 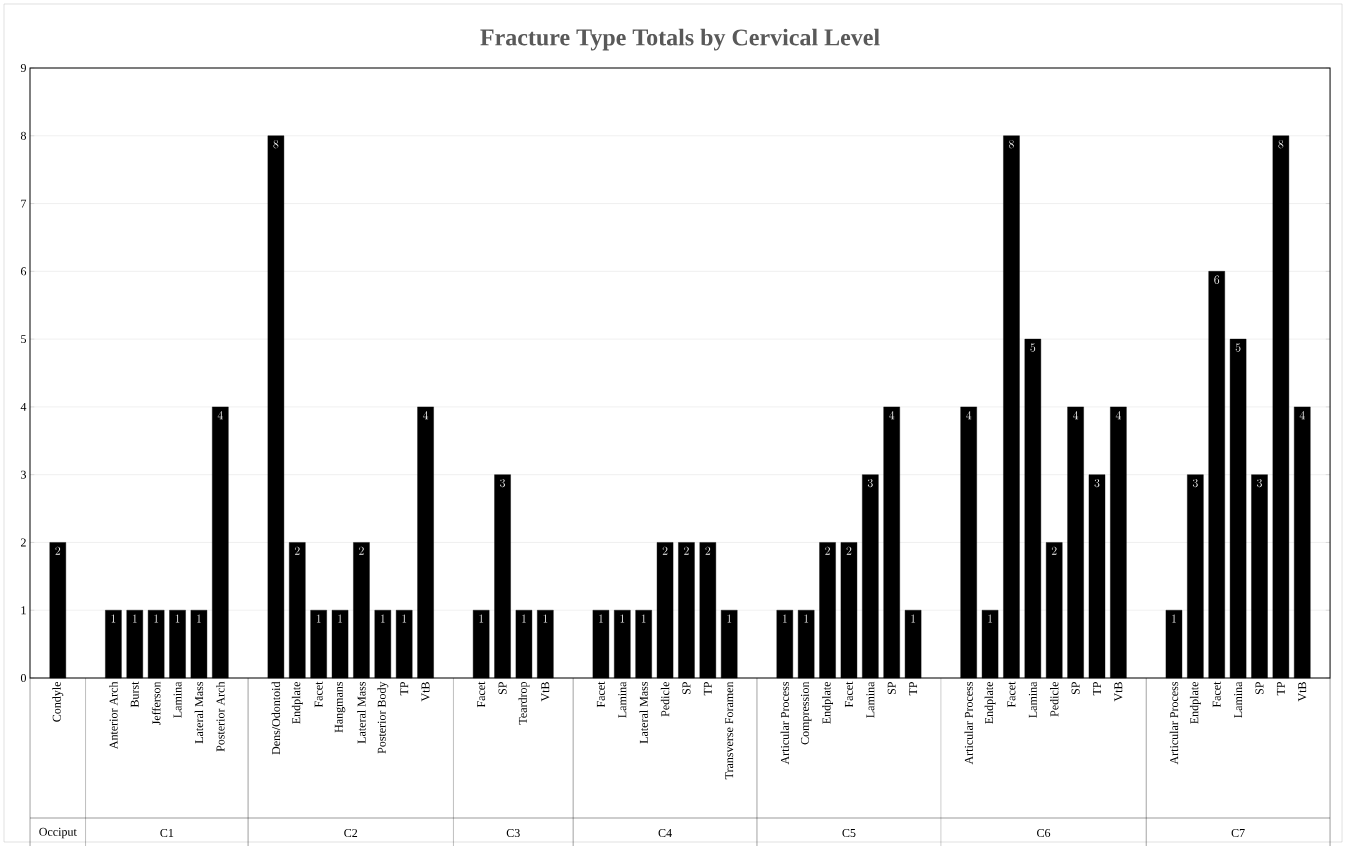 I want to click on y-tick-label: 0, so click(x=23, y=678).